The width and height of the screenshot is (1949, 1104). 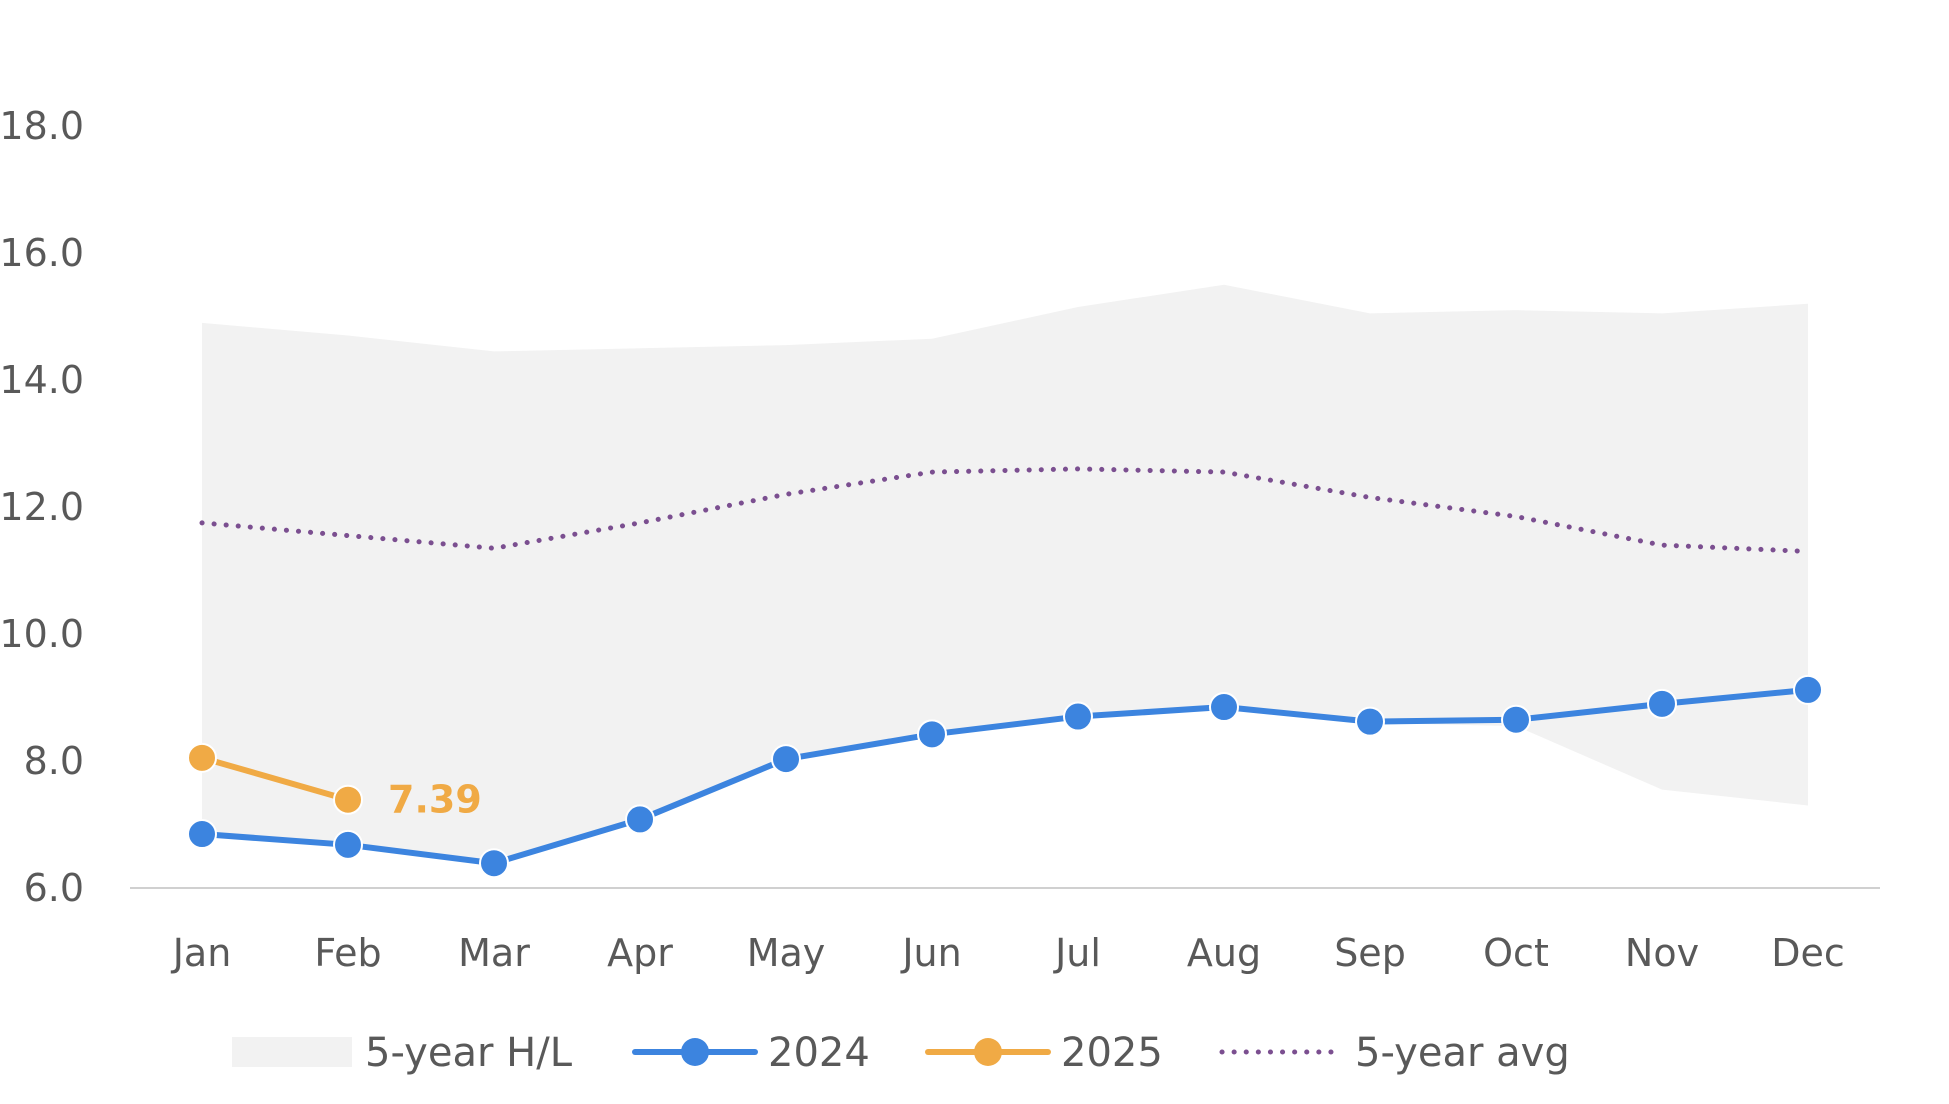 What do you see at coordinates (292, 1052) in the screenshot?
I see `legend-swatch` at bounding box center [292, 1052].